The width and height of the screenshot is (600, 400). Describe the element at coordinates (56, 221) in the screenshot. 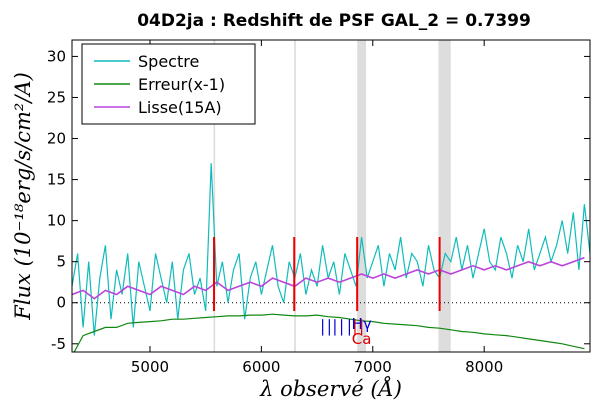

I see `y-tick-label-3: 10` at that location.